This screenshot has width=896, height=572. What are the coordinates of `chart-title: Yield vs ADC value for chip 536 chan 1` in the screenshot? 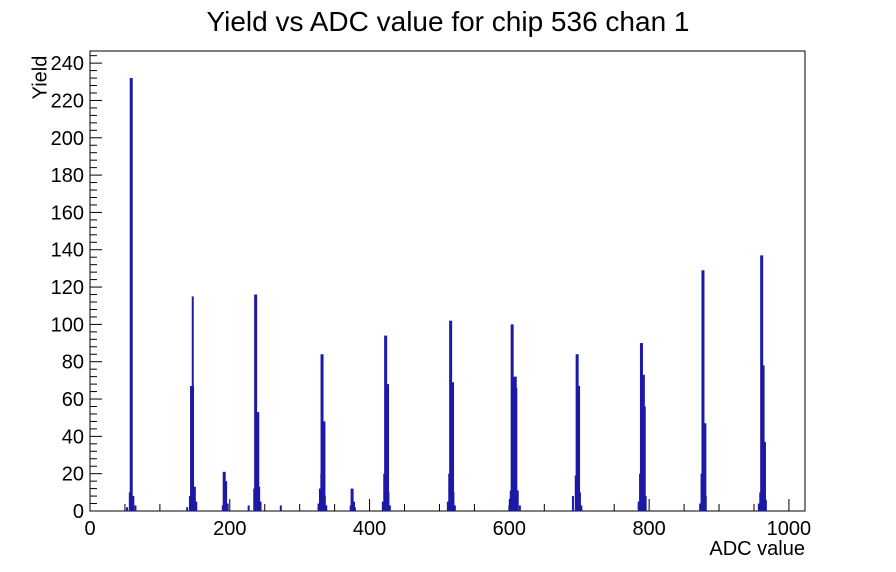 It's located at (448, 21).